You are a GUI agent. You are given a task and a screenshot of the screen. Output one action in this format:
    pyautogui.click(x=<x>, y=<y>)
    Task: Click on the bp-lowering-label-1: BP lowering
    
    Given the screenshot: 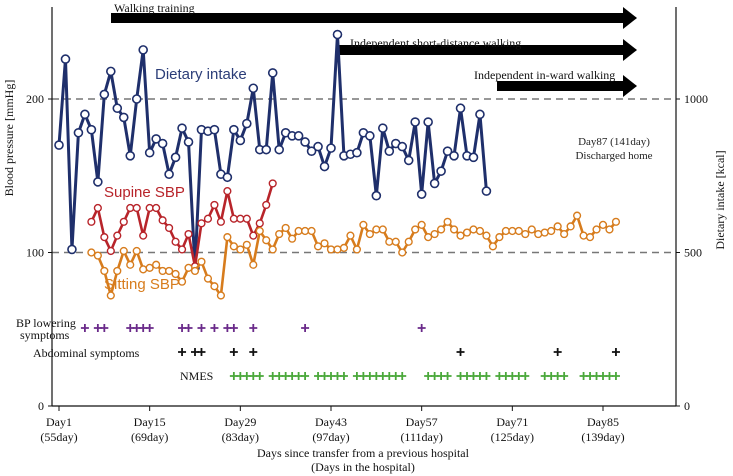 What is the action you would take?
    pyautogui.click(x=46, y=323)
    